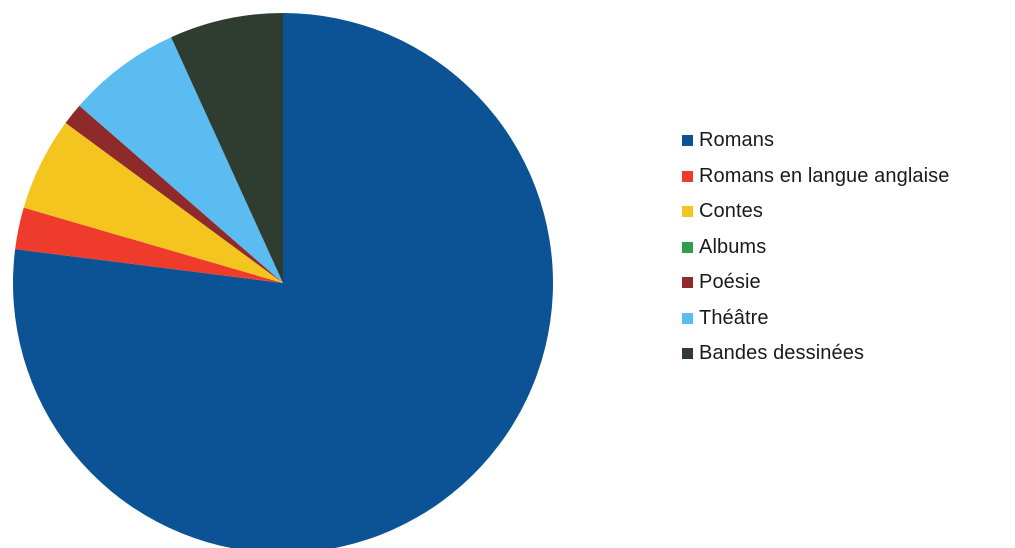 The width and height of the screenshot is (1015, 548). Describe the element at coordinates (815, 283) in the screenshot. I see `legend-item: Poésie` at that location.